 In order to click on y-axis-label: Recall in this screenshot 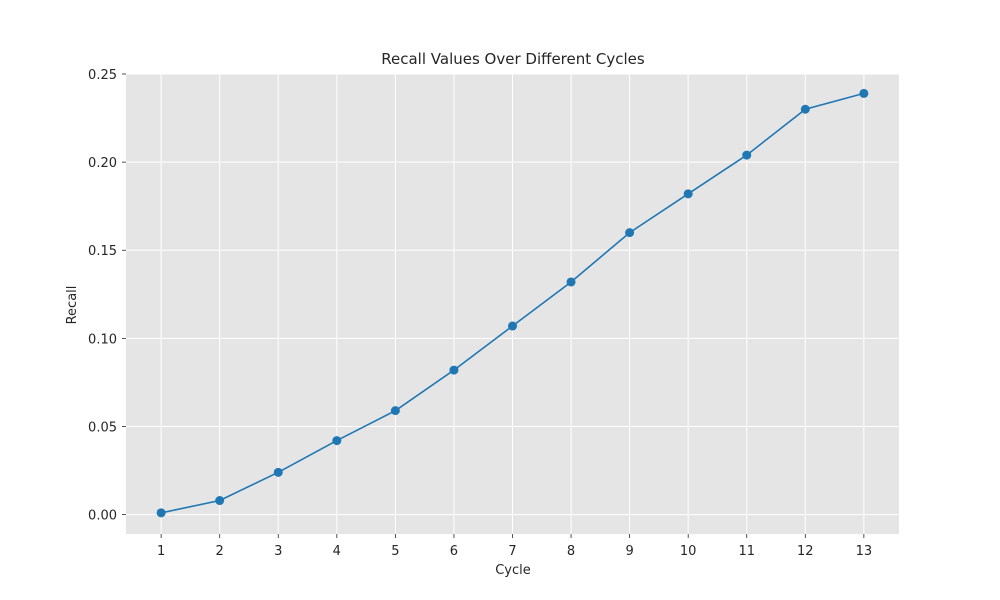, I will do `click(72, 305)`.